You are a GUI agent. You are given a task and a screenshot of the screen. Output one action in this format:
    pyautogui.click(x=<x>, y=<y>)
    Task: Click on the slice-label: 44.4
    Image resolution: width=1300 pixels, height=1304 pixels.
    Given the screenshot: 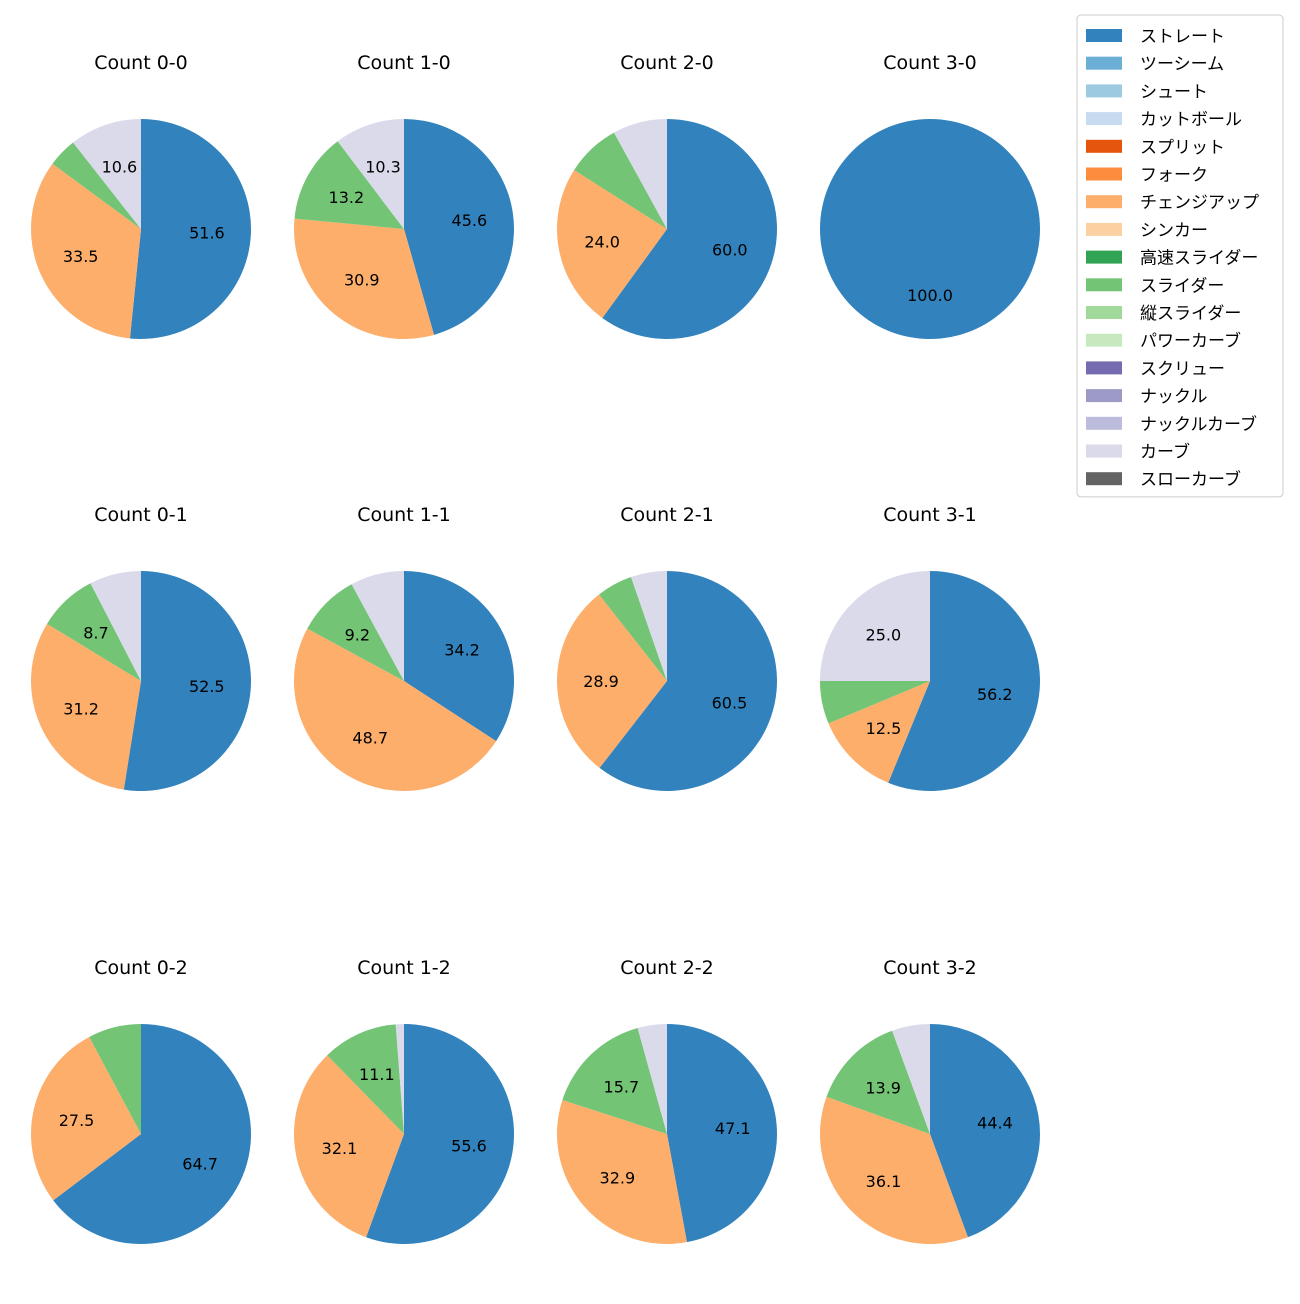 What is the action you would take?
    pyautogui.click(x=995, y=1122)
    